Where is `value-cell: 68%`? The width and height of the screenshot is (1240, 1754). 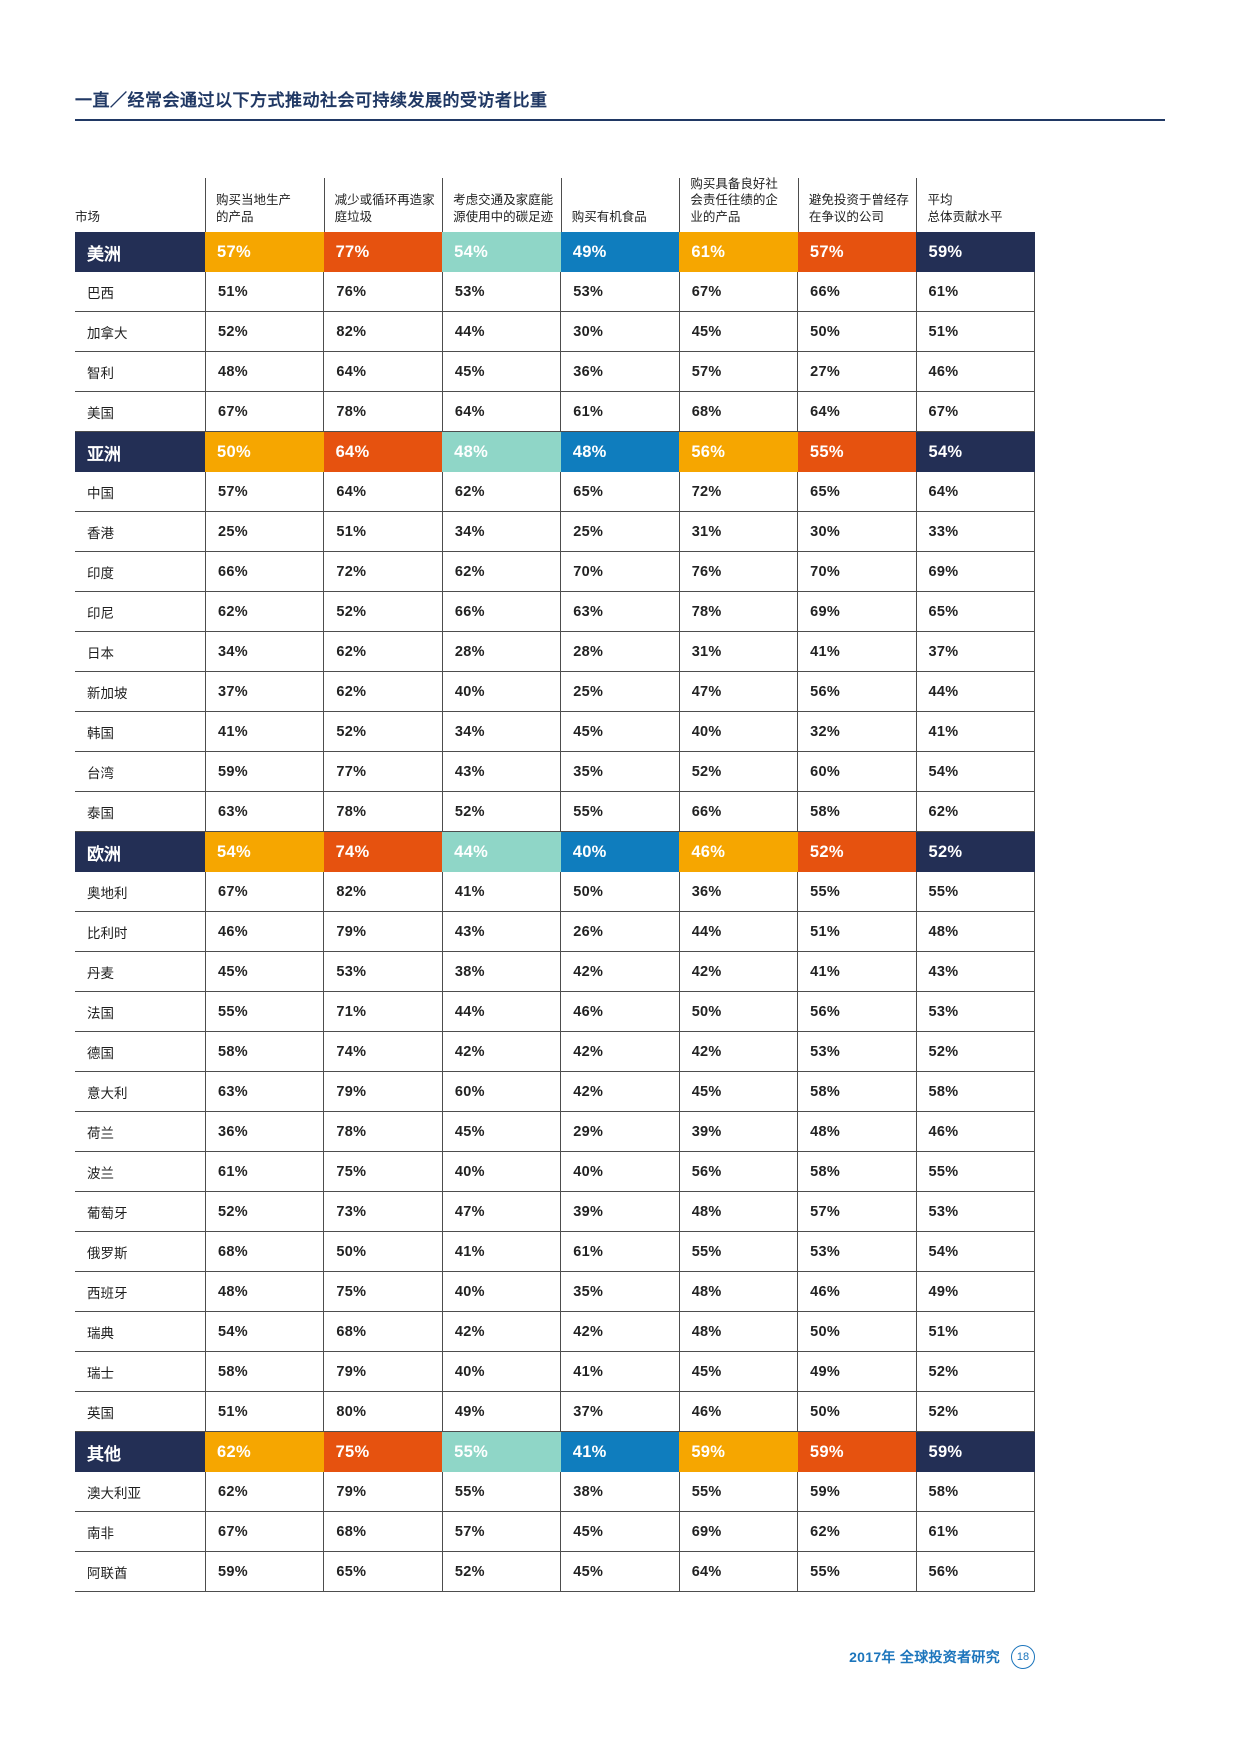
value-cell: 68% is located at coordinates (382, 1331).